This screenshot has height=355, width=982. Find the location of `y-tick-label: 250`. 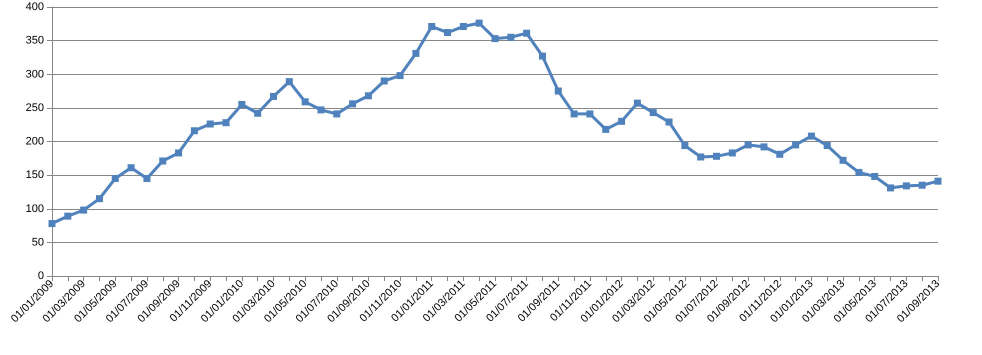

y-tick-label: 250 is located at coordinates (35, 108).